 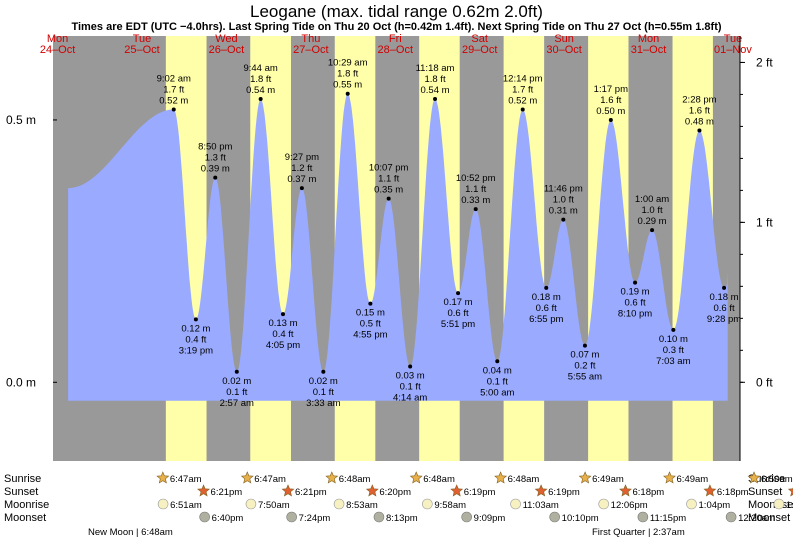 What do you see at coordinates (733, 39) in the screenshot?
I see `day-name: Tue` at bounding box center [733, 39].